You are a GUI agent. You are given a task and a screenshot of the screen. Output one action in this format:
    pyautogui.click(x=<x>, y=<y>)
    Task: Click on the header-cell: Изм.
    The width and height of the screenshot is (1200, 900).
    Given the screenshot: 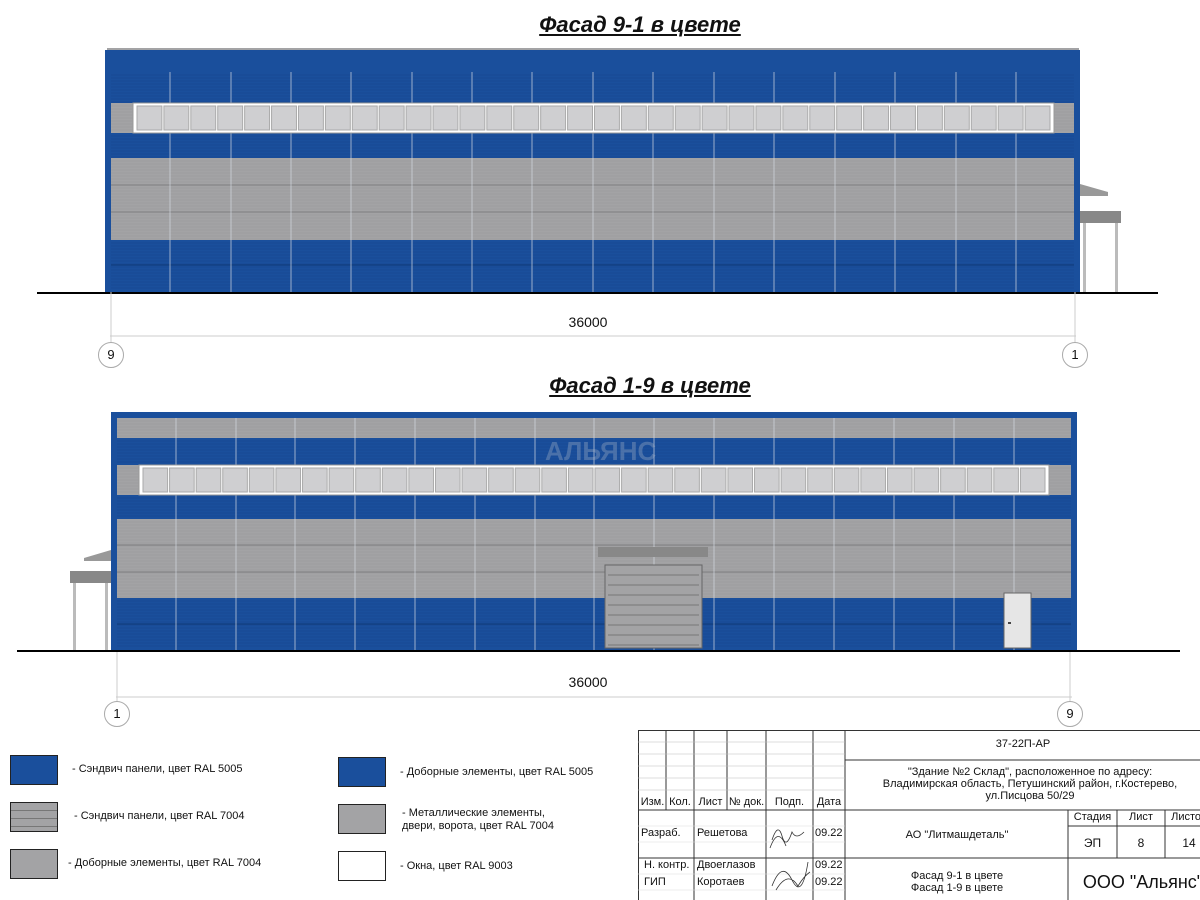 What is the action you would take?
    pyautogui.click(x=652, y=802)
    